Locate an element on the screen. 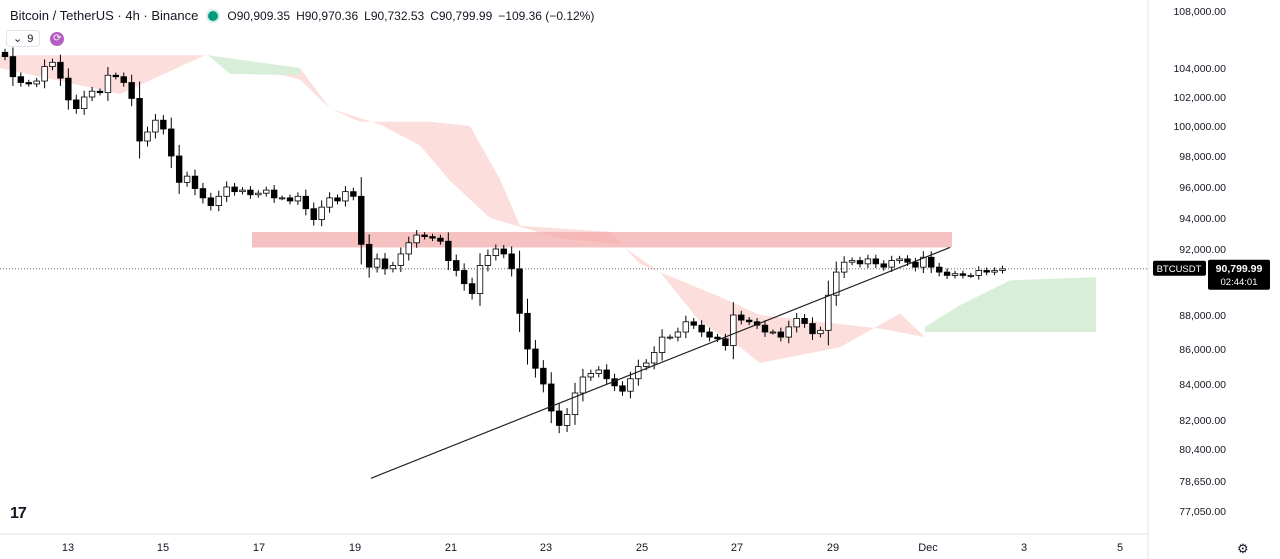  indicator-toggle: ⌄ 9 is located at coordinates (23, 38).